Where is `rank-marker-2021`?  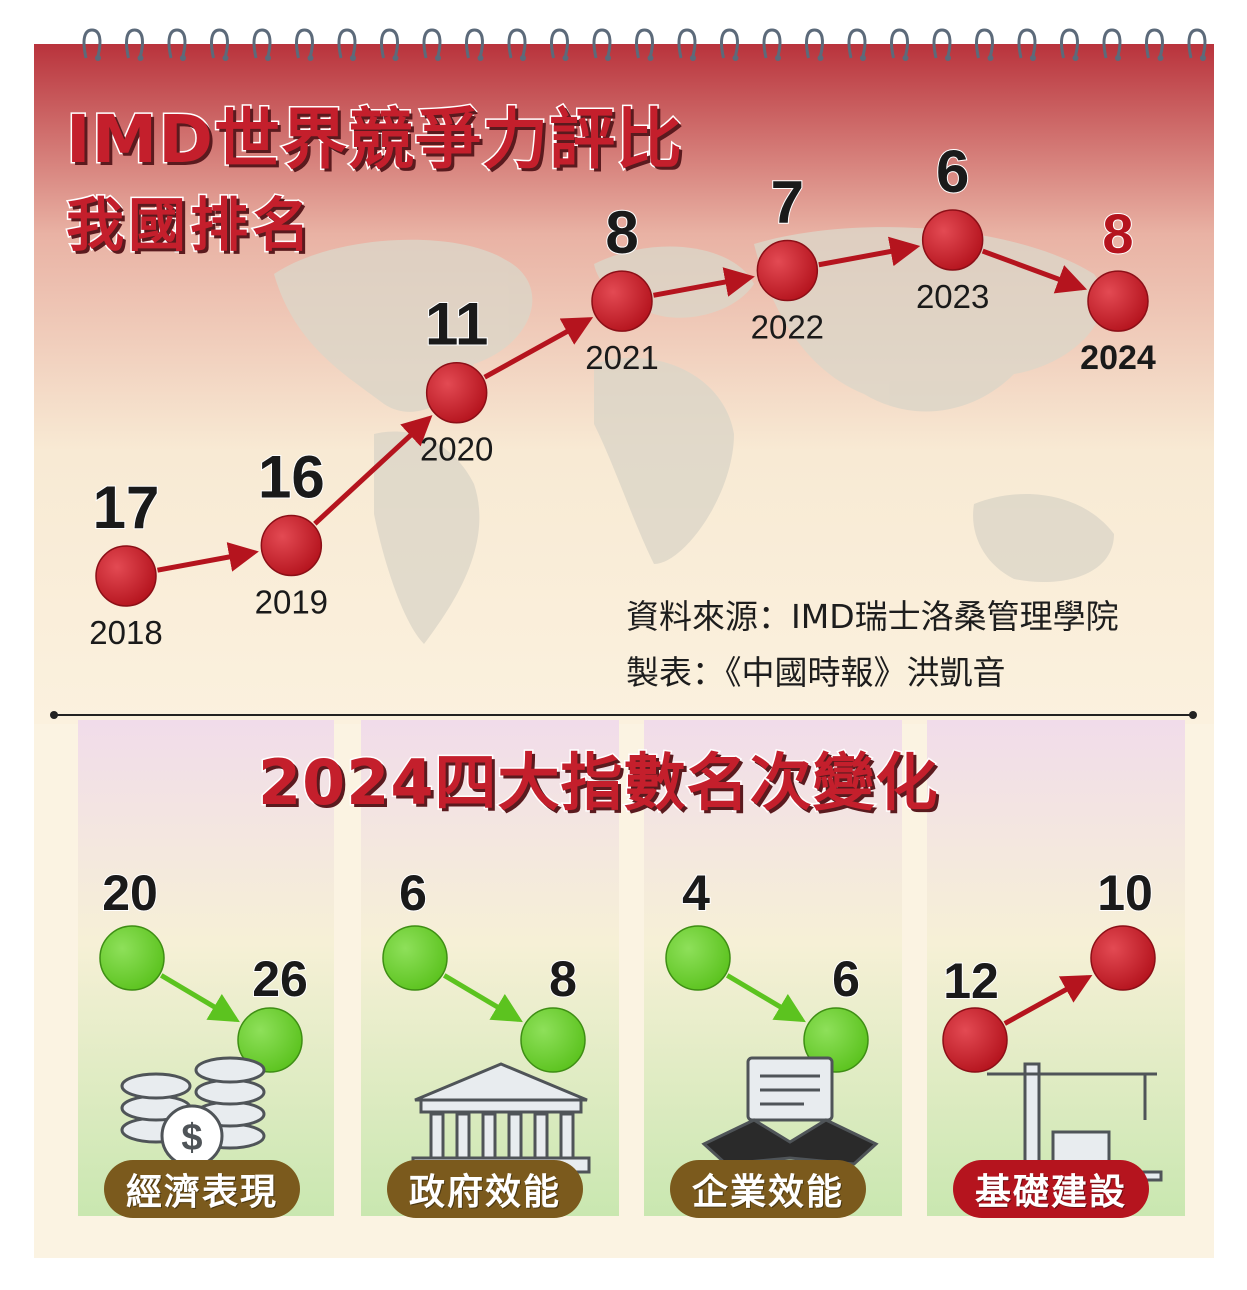
rank-marker-2021 is located at coordinates (622, 301).